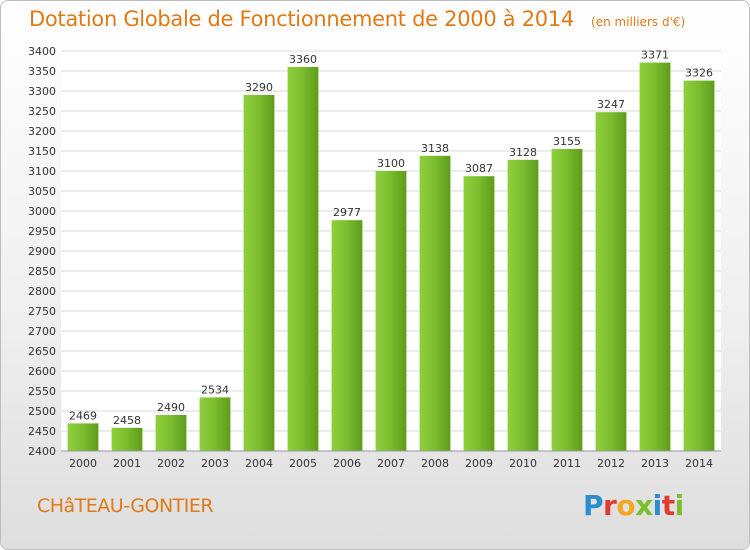 This screenshot has height=550, width=750. What do you see at coordinates (127, 463) in the screenshot?
I see `x-tick-label: 2001` at bounding box center [127, 463].